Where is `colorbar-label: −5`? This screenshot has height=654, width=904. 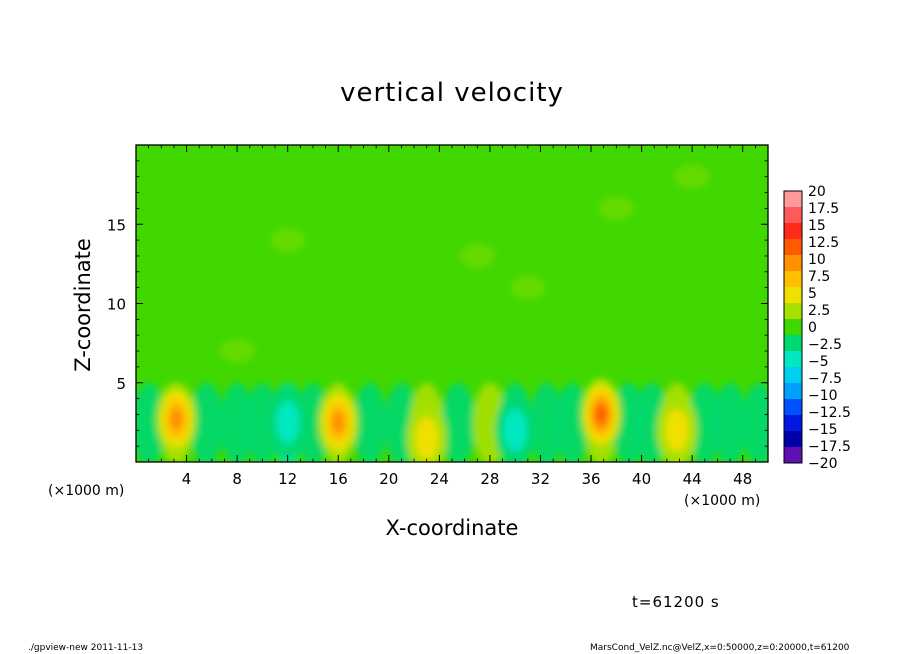 colorbar-label: −5 is located at coordinates (818, 362).